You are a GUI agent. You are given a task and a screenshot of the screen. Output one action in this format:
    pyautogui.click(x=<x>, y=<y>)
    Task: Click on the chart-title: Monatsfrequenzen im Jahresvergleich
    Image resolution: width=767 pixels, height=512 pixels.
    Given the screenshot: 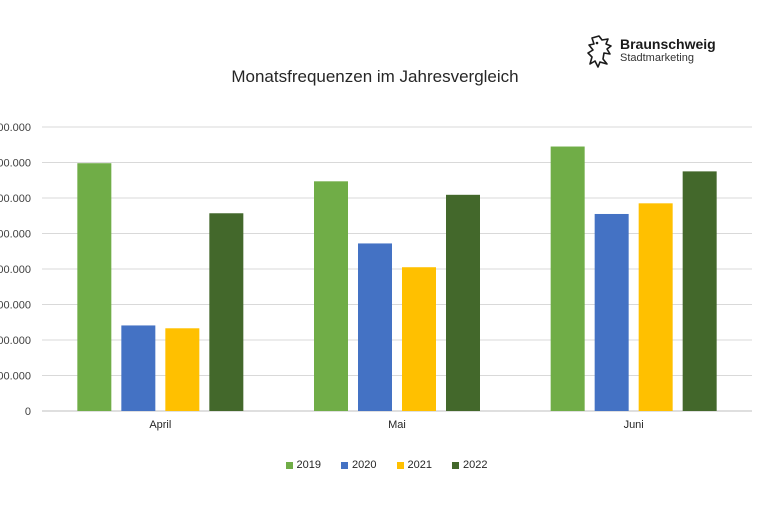 What is the action you would take?
    pyautogui.click(x=375, y=76)
    